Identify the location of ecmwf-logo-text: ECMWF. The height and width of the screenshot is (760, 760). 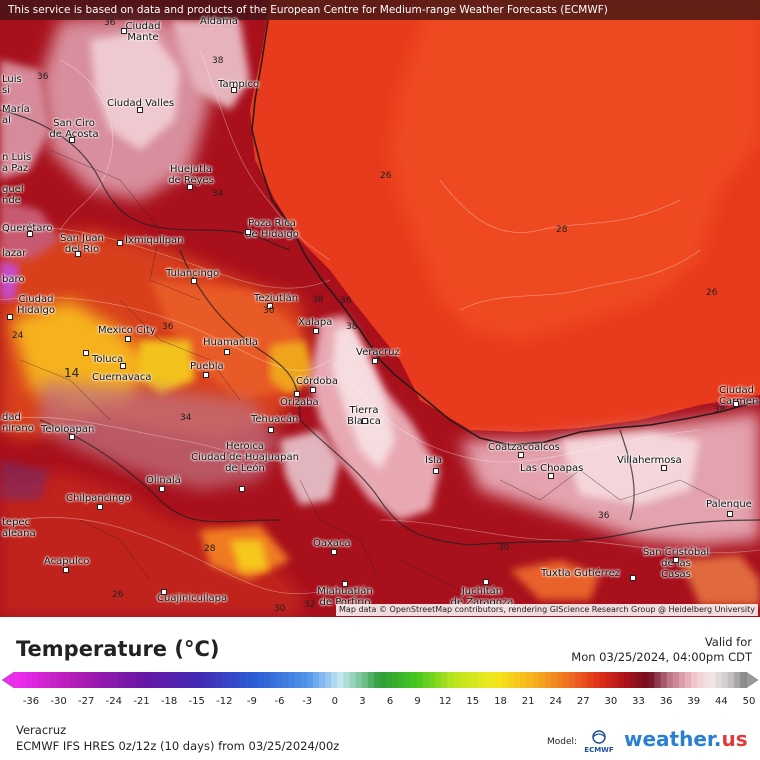
(599, 750).